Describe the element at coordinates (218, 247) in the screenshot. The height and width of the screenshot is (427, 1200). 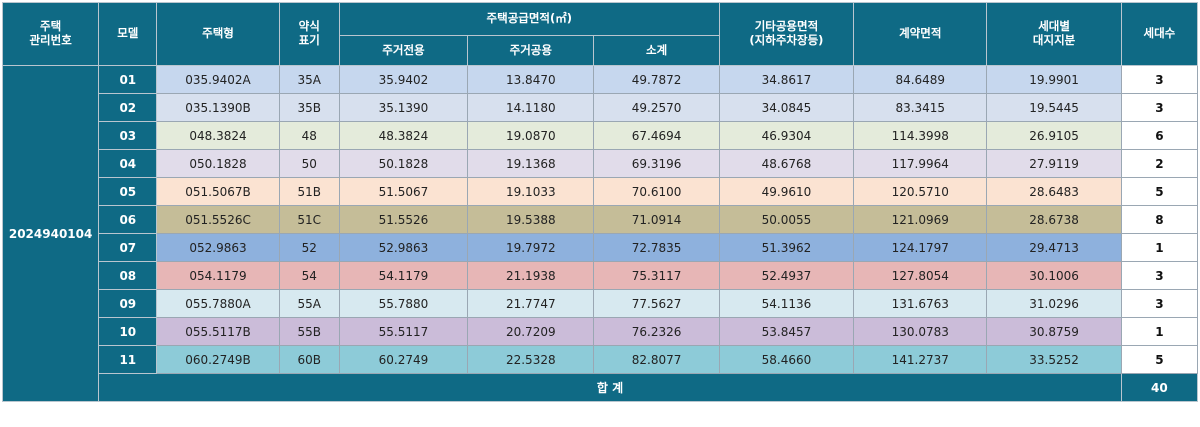
I see `type-cell: 052.9863` at that location.